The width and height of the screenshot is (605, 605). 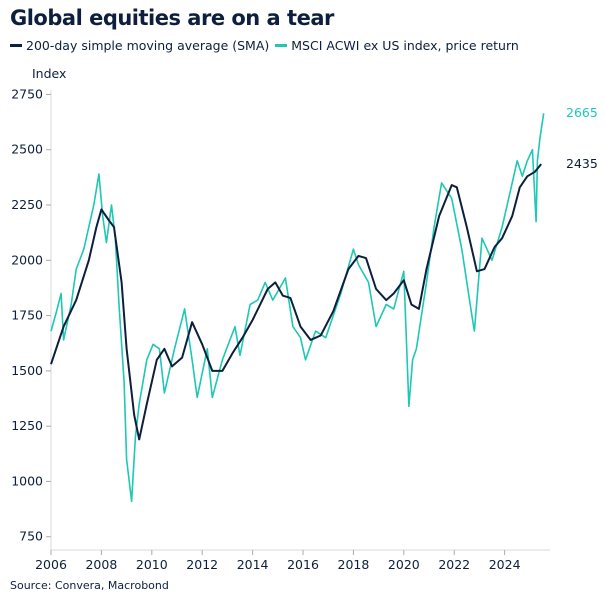 What do you see at coordinates (27, 259) in the screenshot?
I see `y-tick-label: 2000` at bounding box center [27, 259].